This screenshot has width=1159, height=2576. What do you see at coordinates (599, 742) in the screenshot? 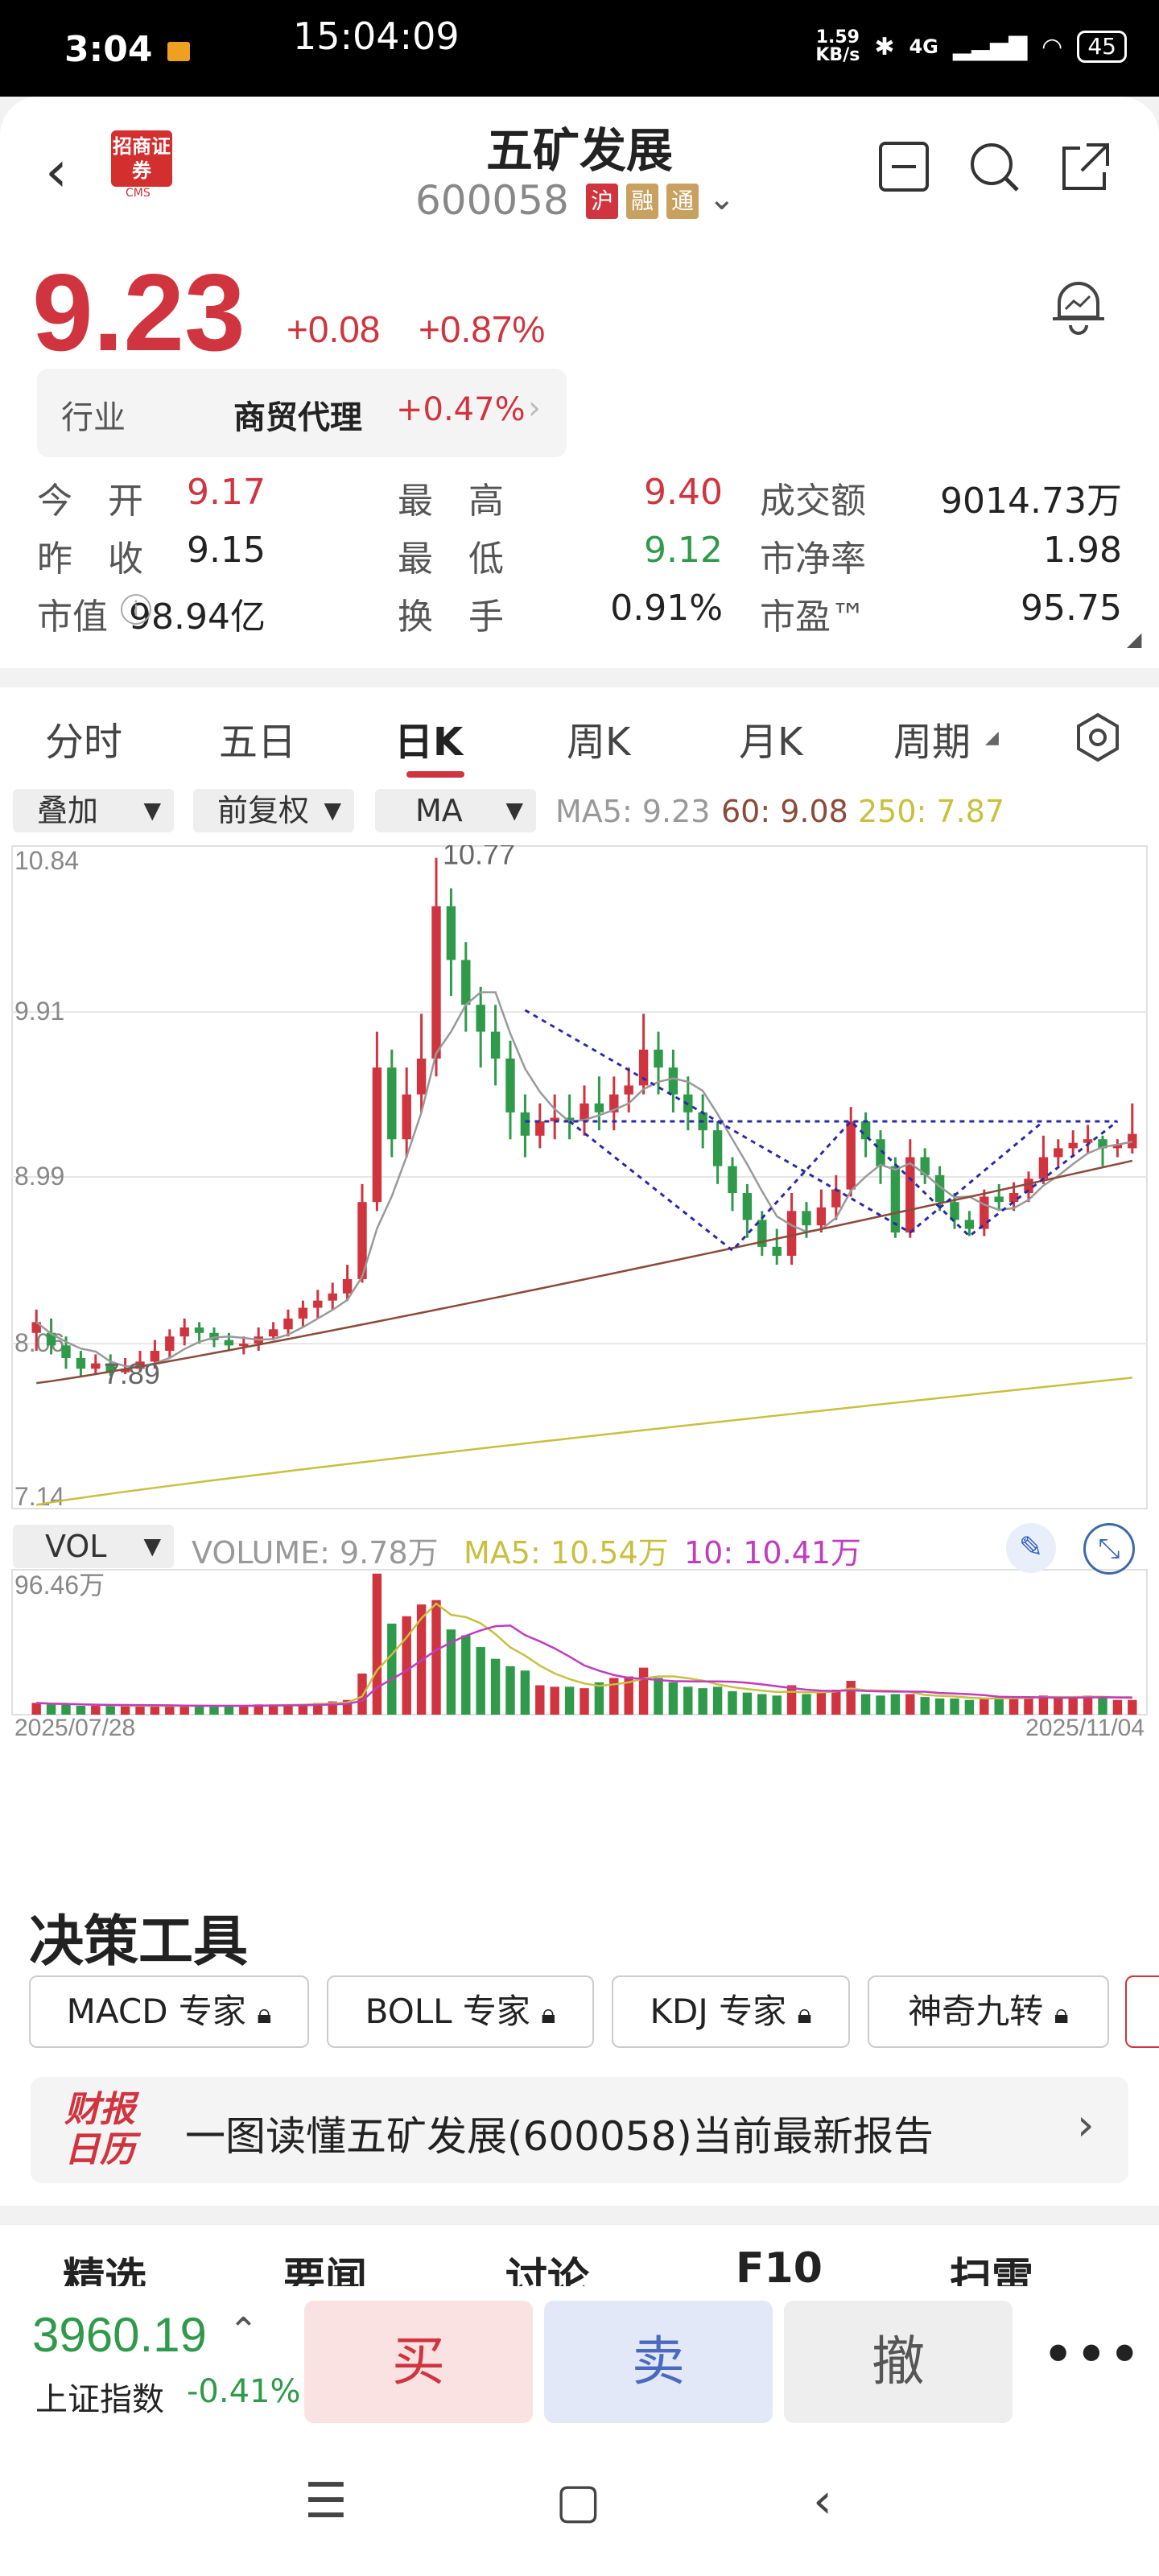
I see `period-tab: 周K` at bounding box center [599, 742].